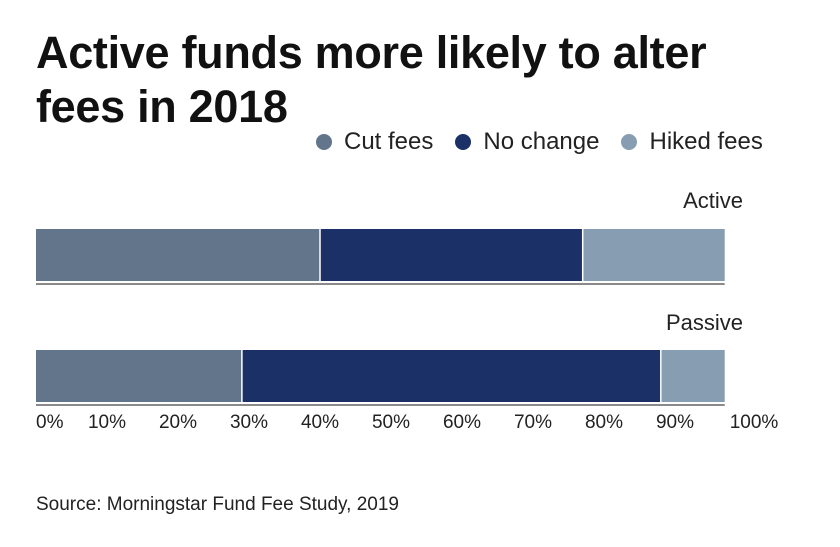 The image size is (840, 547). I want to click on x-tick-label: 60%, so click(462, 422).